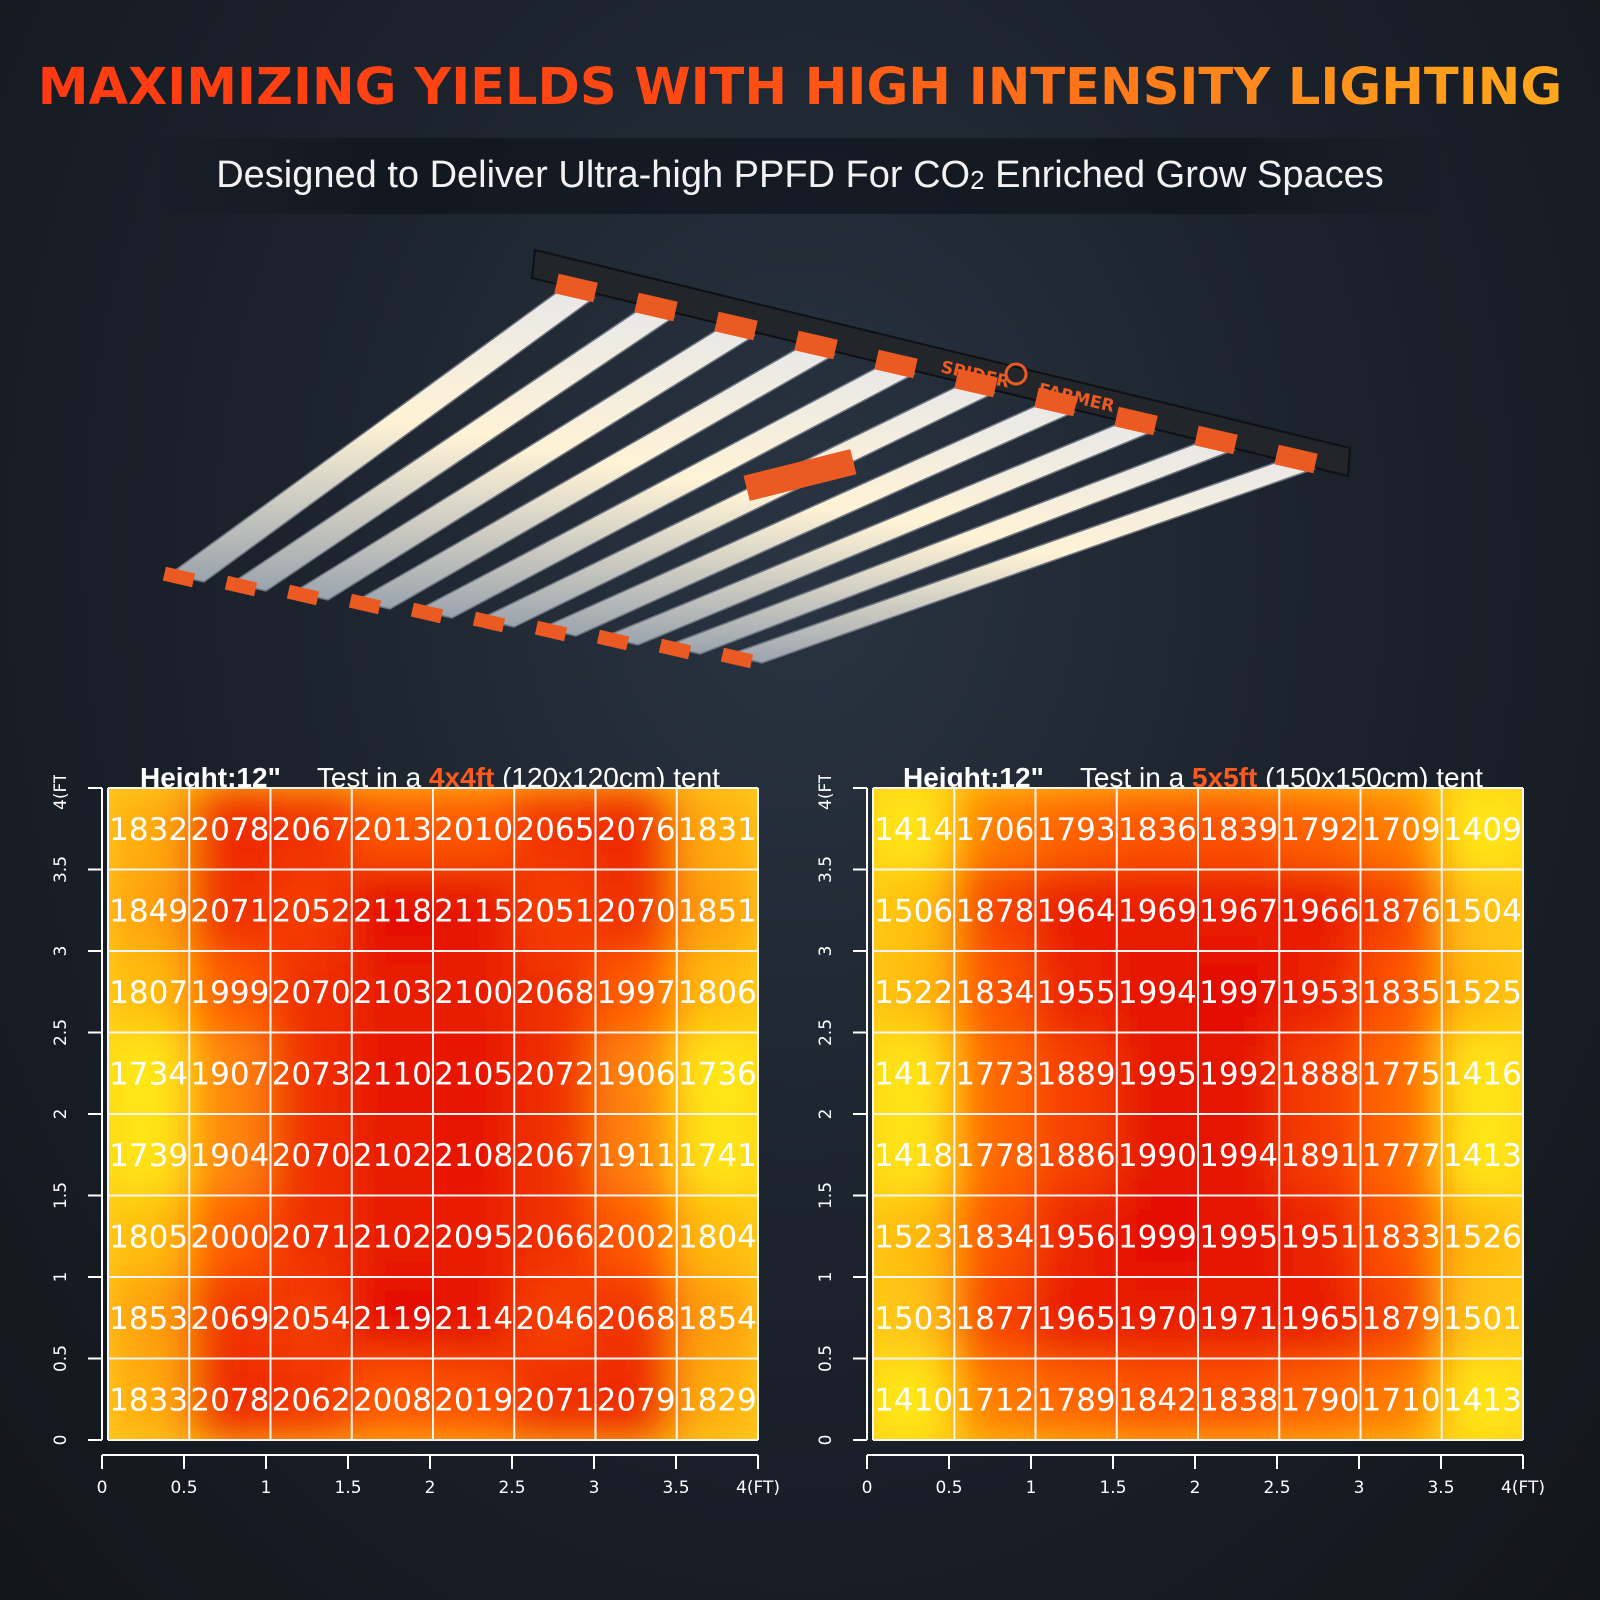 This screenshot has width=1600, height=1600. I want to click on cell-value: 1413, so click(1482, 1156).